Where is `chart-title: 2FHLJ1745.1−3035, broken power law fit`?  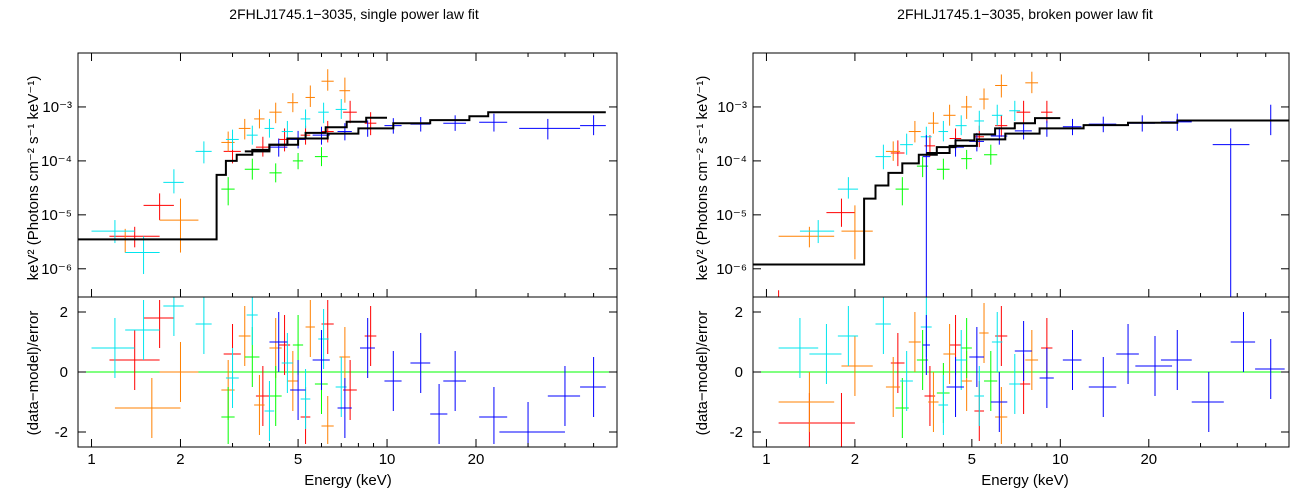
chart-title: 2FHLJ1745.1−3035, broken power law fit is located at coordinates (1025, 14).